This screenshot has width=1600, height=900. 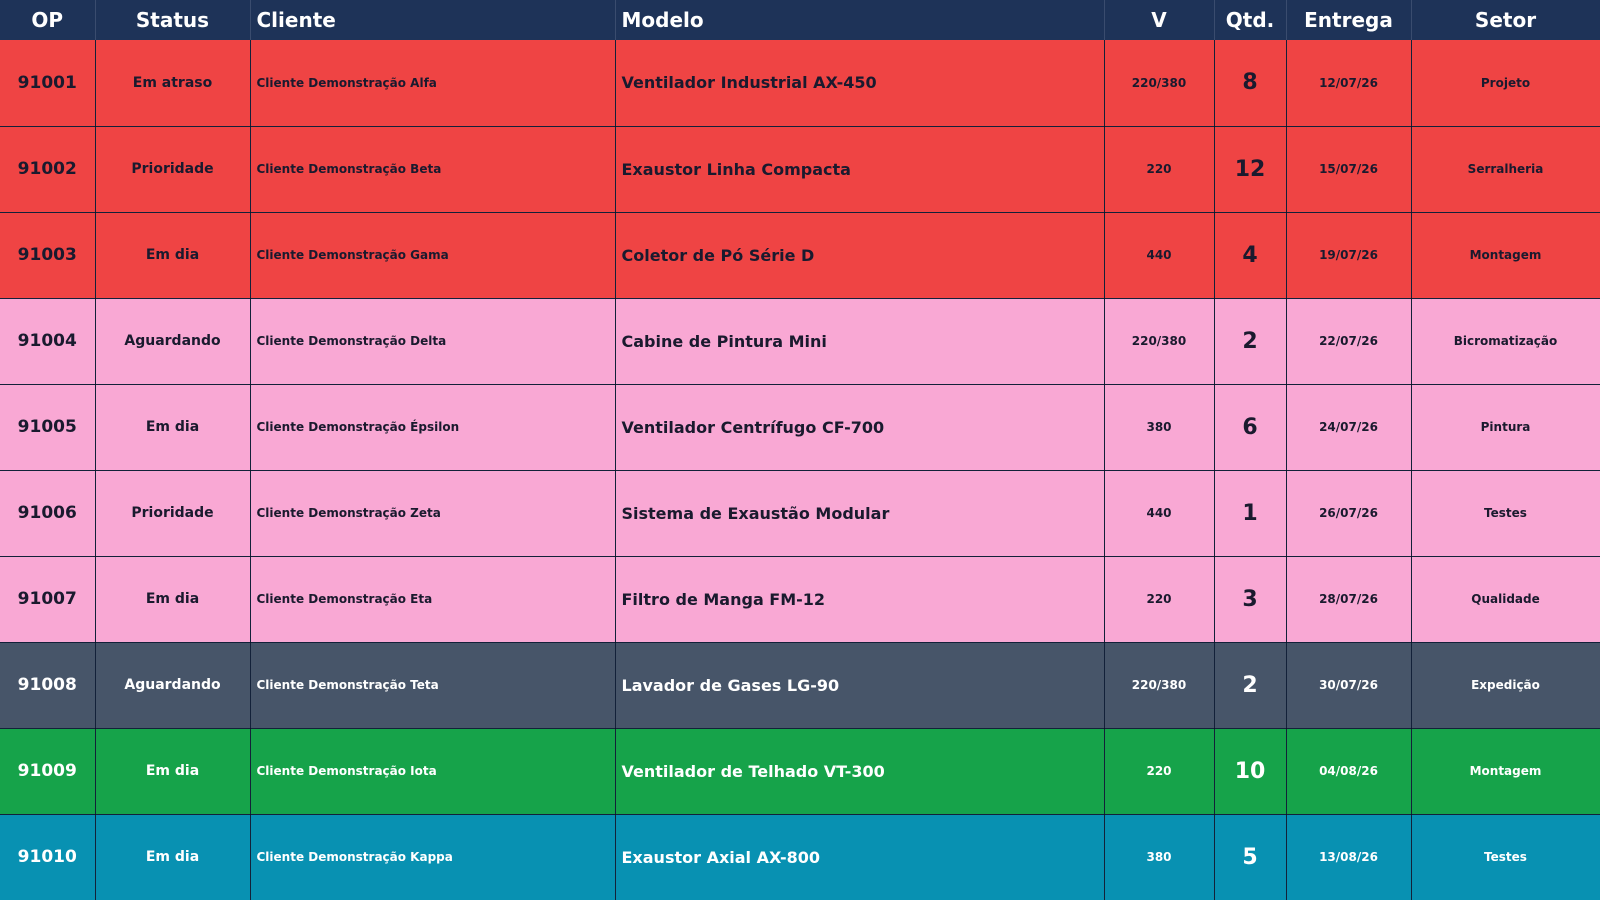 What do you see at coordinates (860, 20) in the screenshot?
I see `column-header-modelo: Modelo` at bounding box center [860, 20].